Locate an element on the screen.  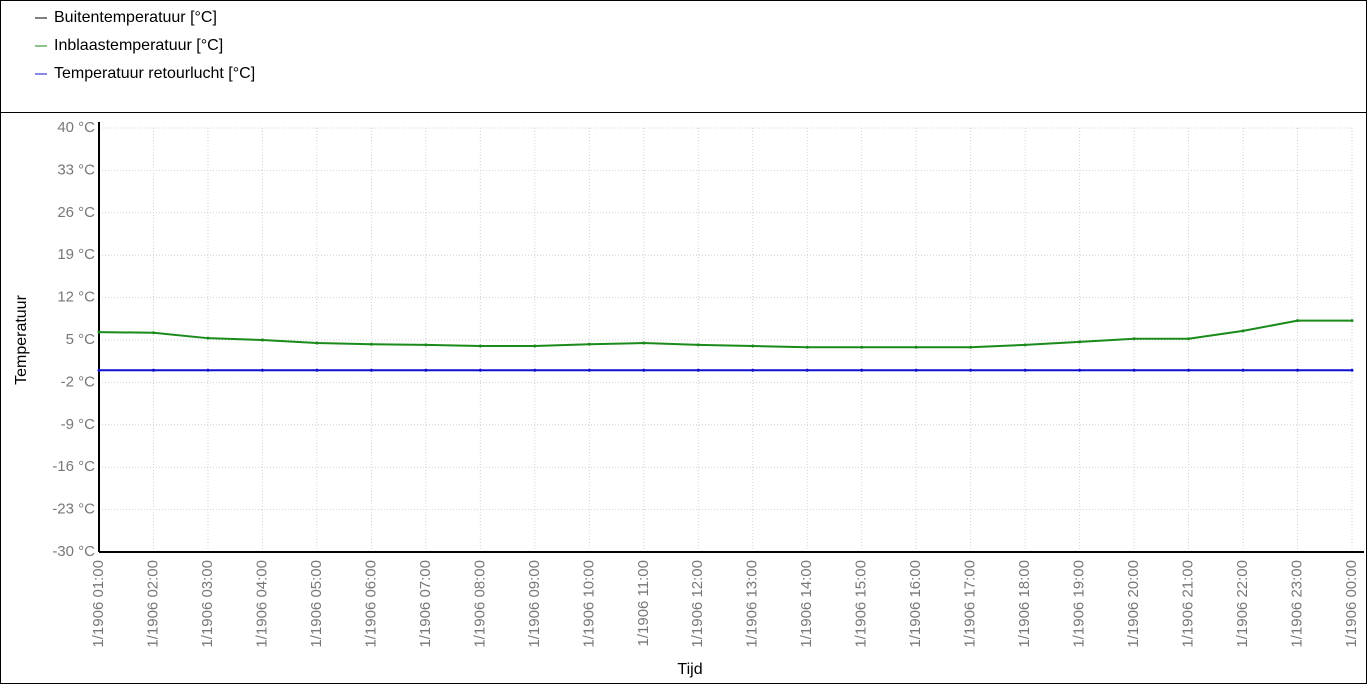
x-tick-label: 1/1906 04:00 is located at coordinates (261, 604).